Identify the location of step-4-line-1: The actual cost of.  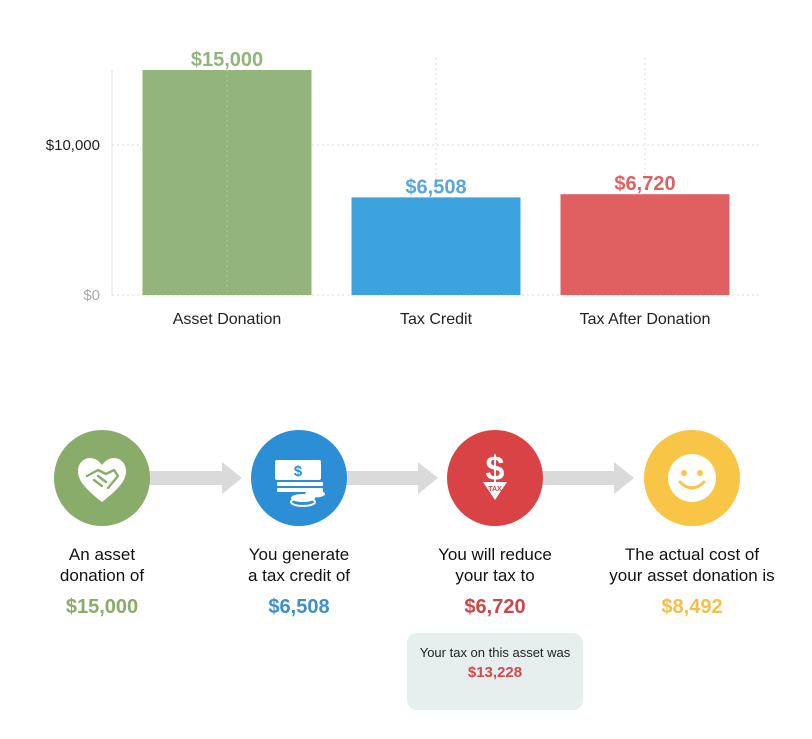
(692, 554).